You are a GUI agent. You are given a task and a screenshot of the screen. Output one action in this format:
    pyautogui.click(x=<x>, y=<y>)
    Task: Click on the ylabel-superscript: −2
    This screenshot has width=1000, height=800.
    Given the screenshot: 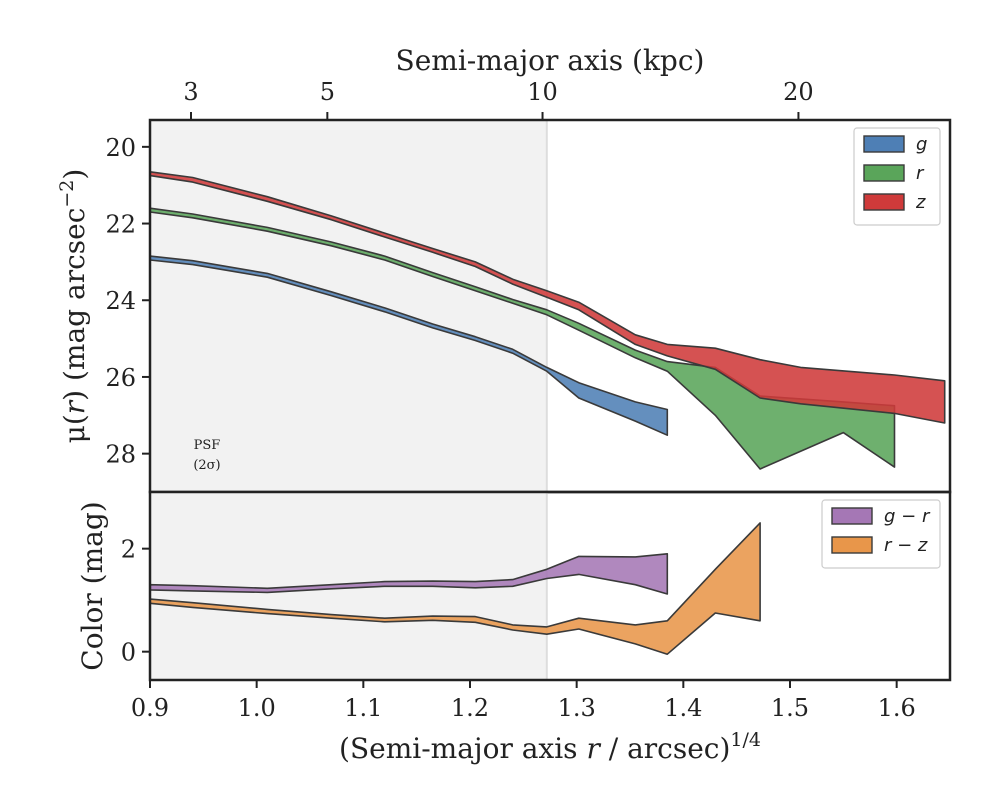 What is the action you would take?
    pyautogui.click(x=67, y=194)
    